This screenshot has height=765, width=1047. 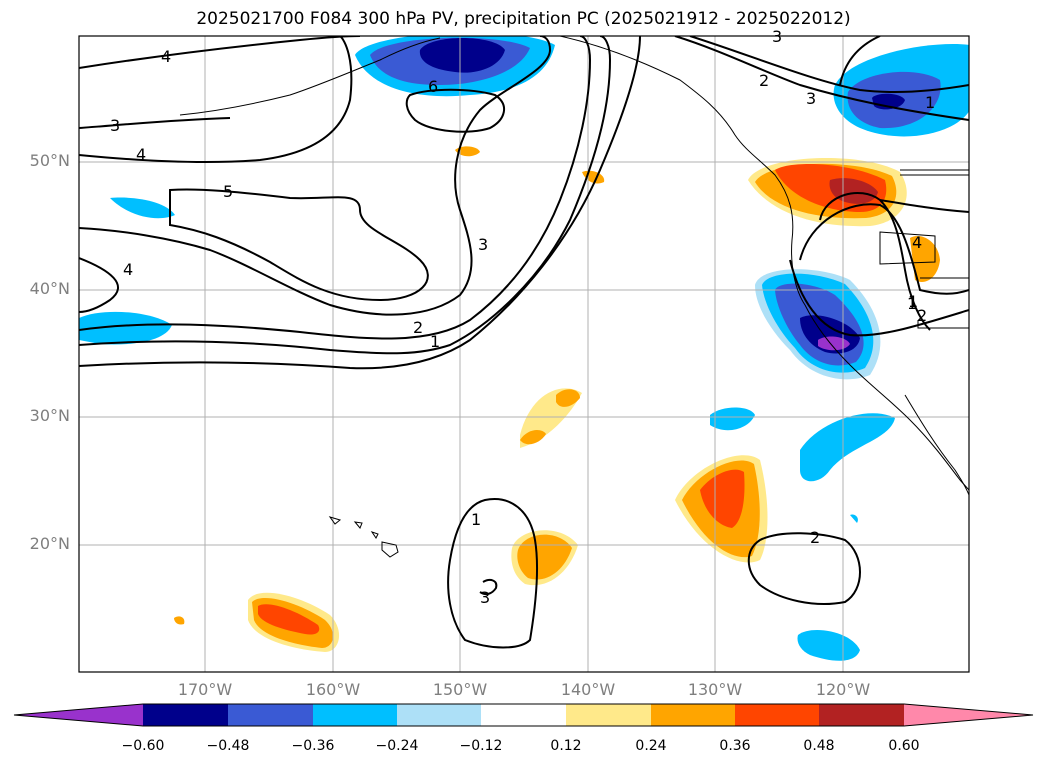 I want to click on precip-negative-west, so click(x=125, y=328).